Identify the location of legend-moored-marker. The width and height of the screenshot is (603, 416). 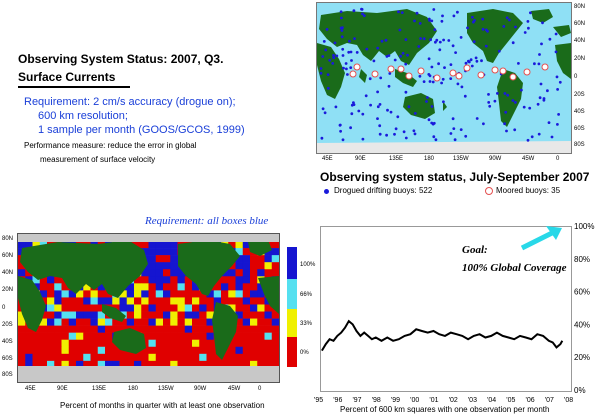
(489, 191).